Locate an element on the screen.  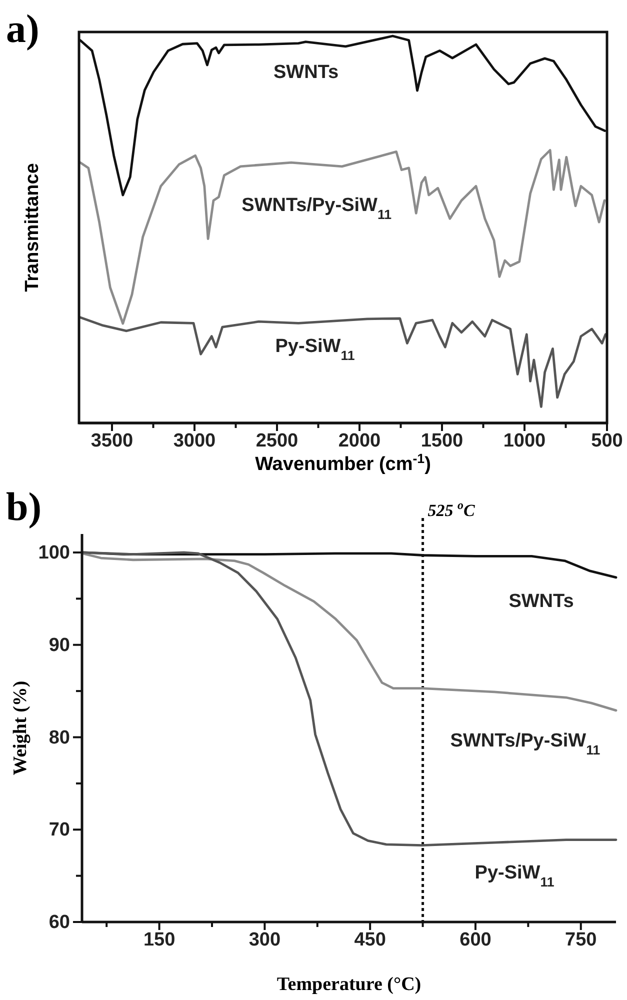
y-tick-label: 70 is located at coordinates (59, 830).